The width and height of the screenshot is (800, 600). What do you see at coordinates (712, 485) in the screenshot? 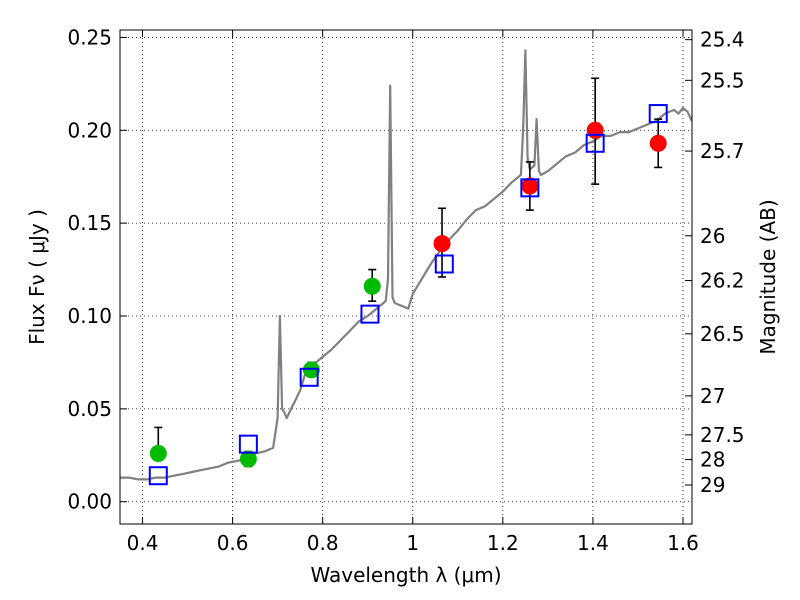
I see `right-tick-label: 29` at bounding box center [712, 485].